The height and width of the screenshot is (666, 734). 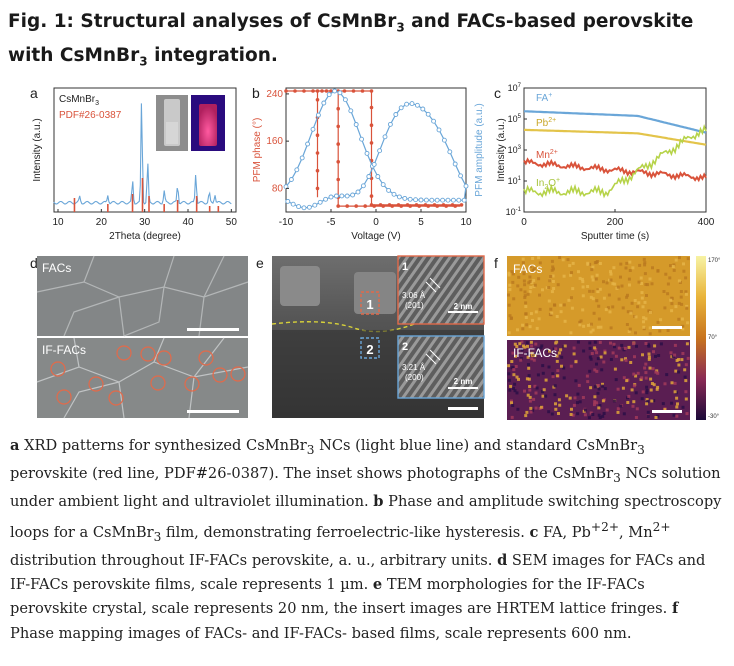 What do you see at coordinates (369, 304) in the screenshot?
I see `tem-region-1-label: 1` at bounding box center [369, 304].